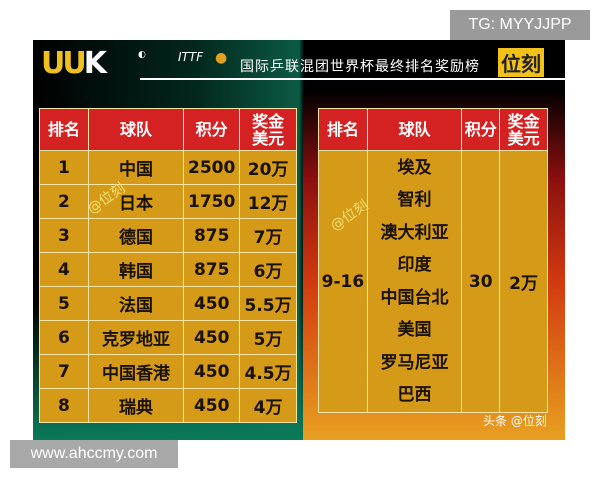 The width and height of the screenshot is (600, 480). Describe the element at coordinates (352, 79) in the screenshot. I see `title-divider` at that location.